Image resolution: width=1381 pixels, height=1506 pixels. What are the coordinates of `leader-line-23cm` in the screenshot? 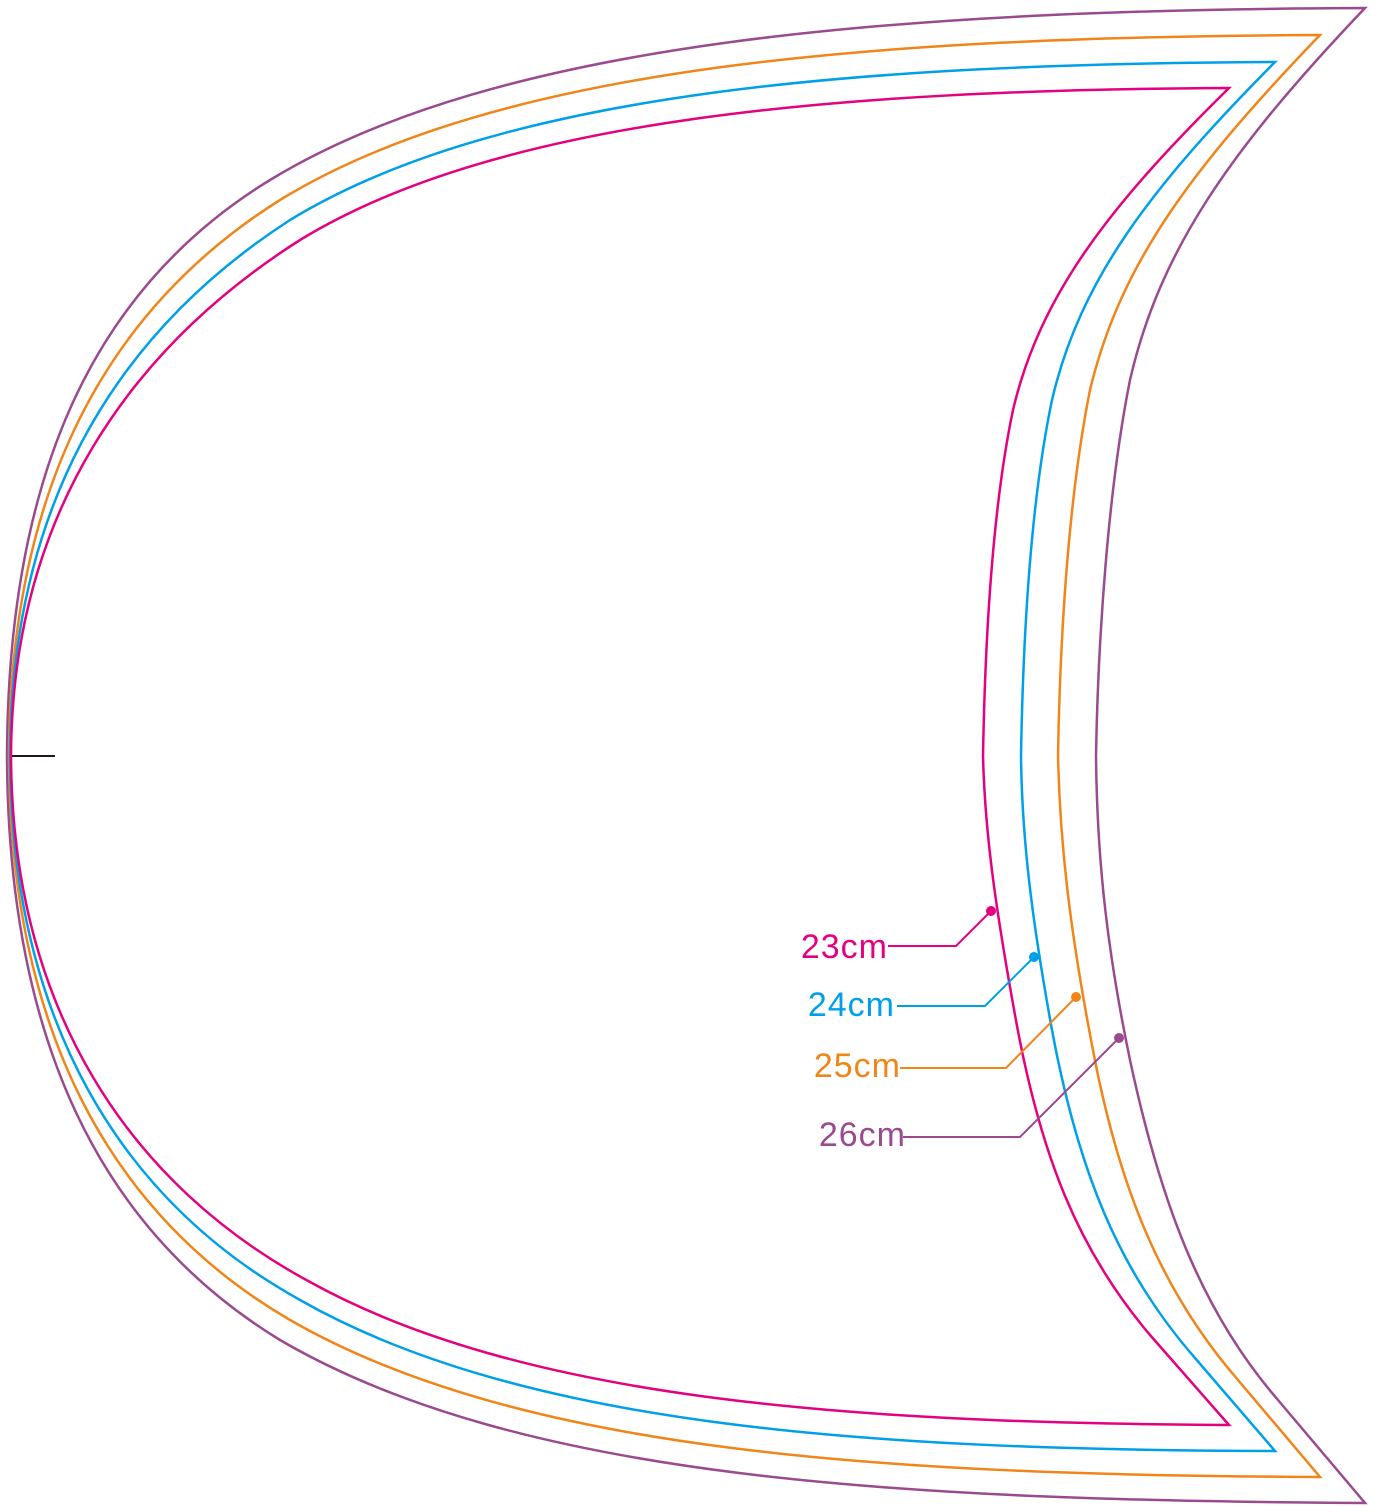 It's located at (940, 928).